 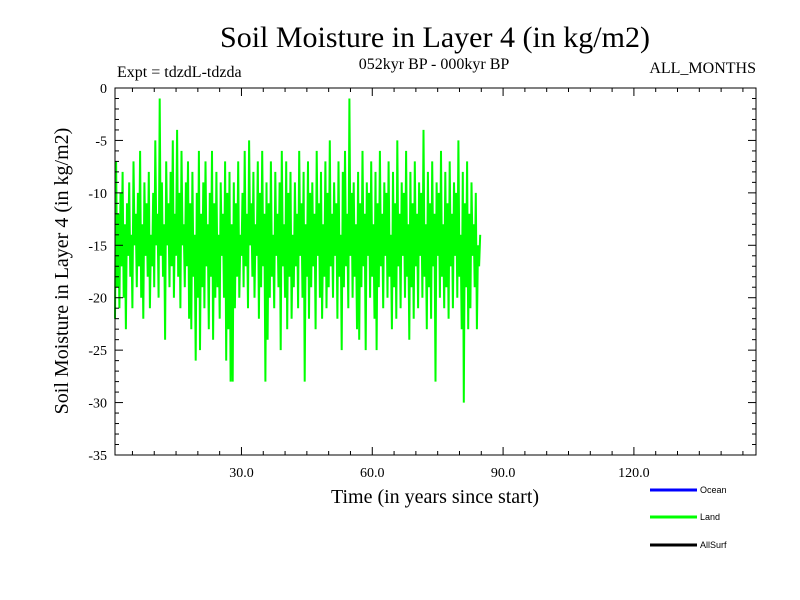 I want to click on y-tick-label: -5, so click(x=101, y=141).